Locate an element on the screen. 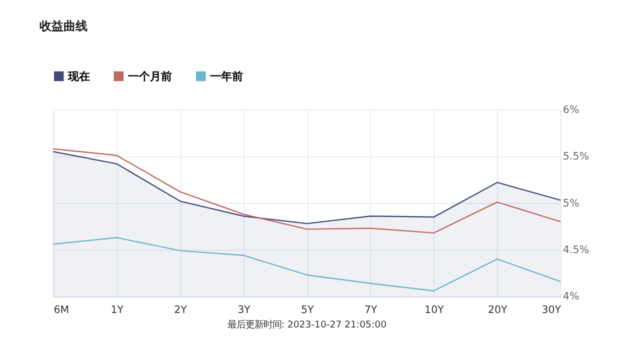 The height and width of the screenshot is (358, 640). x-tick-label: 30Y is located at coordinates (552, 310).